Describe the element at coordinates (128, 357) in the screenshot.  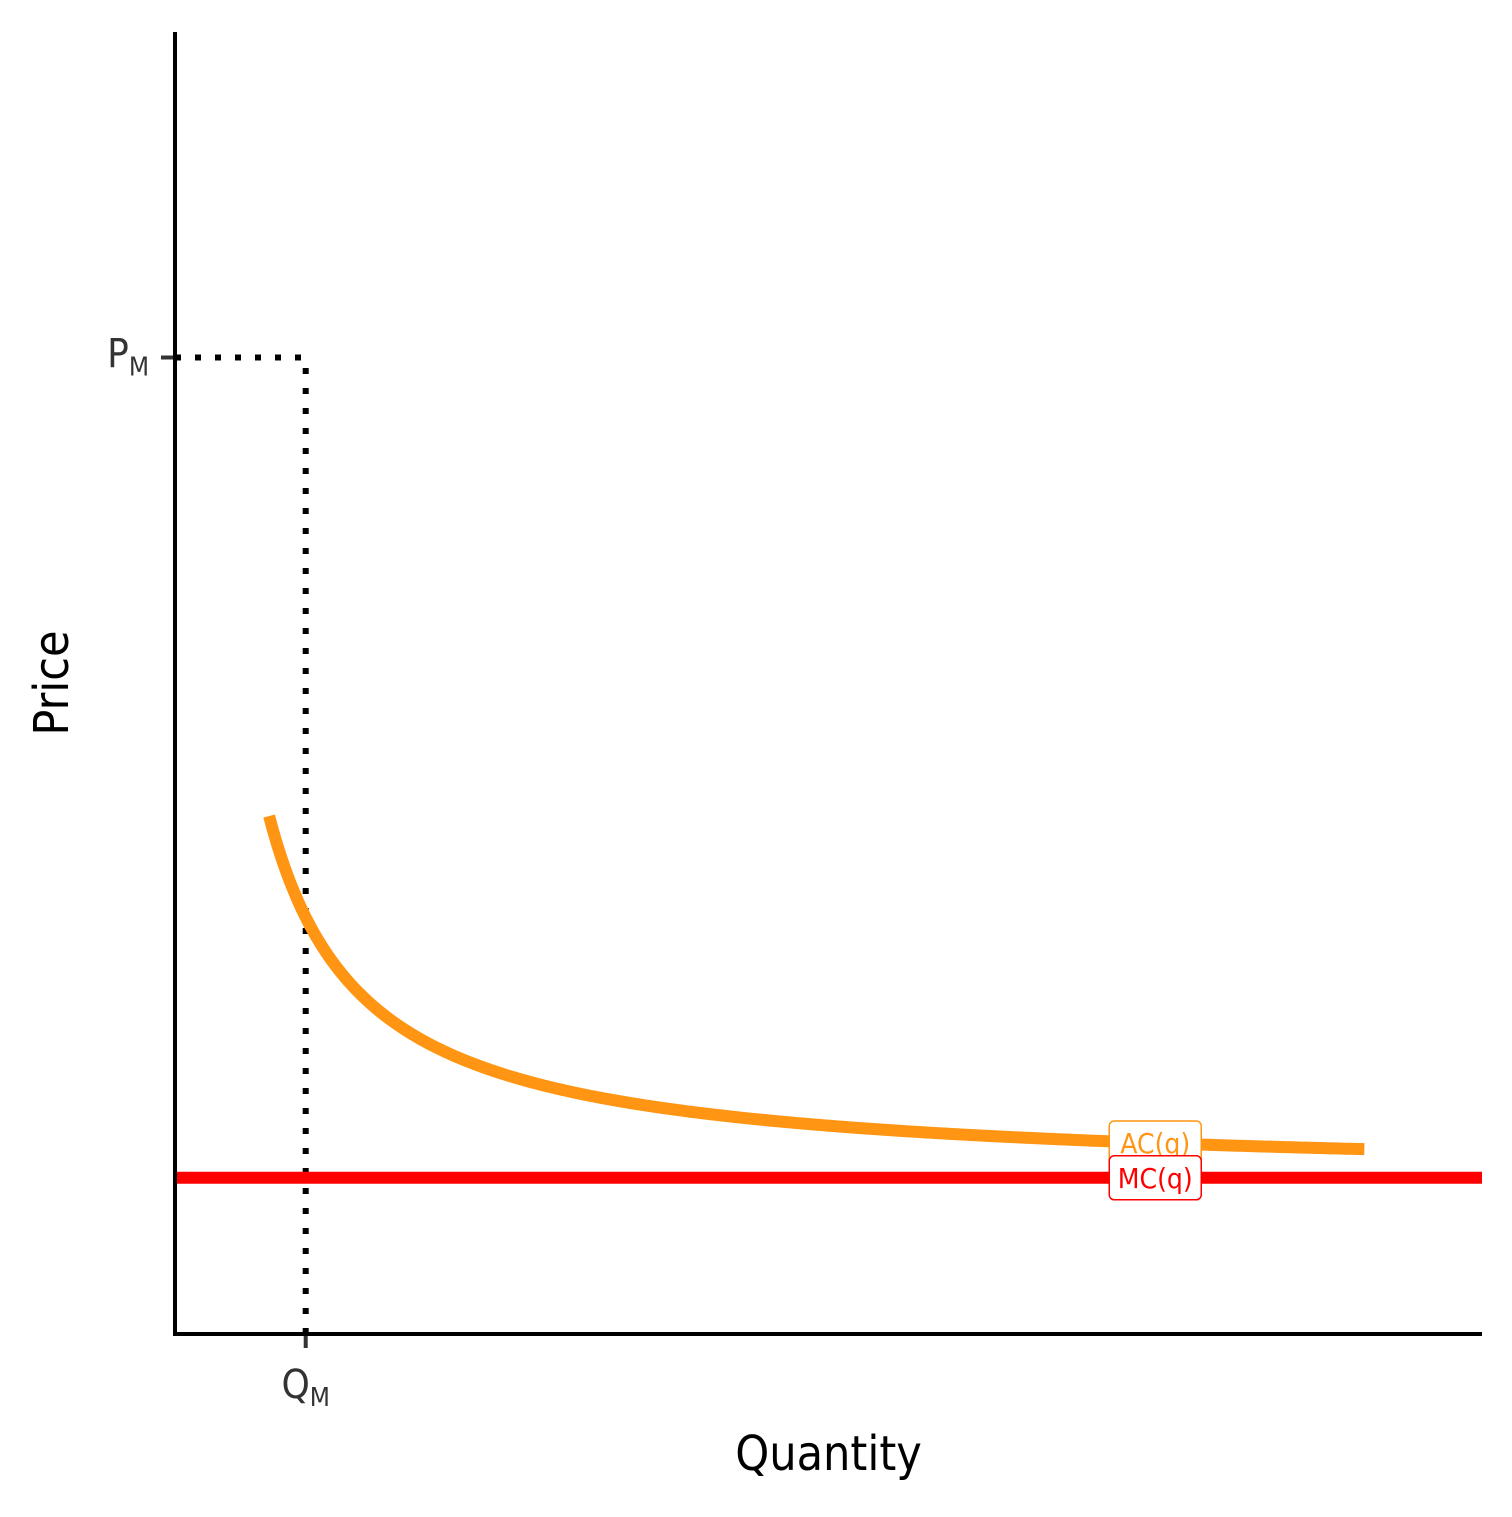
I see `y-tick-label: PM` at that location.